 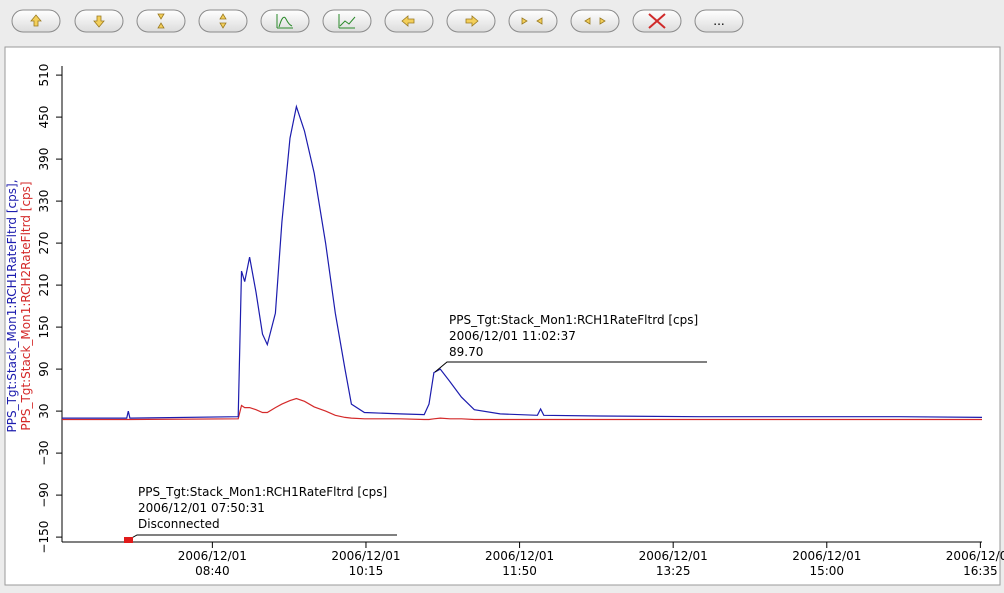 I want to click on shrink-y-button, so click(x=161, y=21).